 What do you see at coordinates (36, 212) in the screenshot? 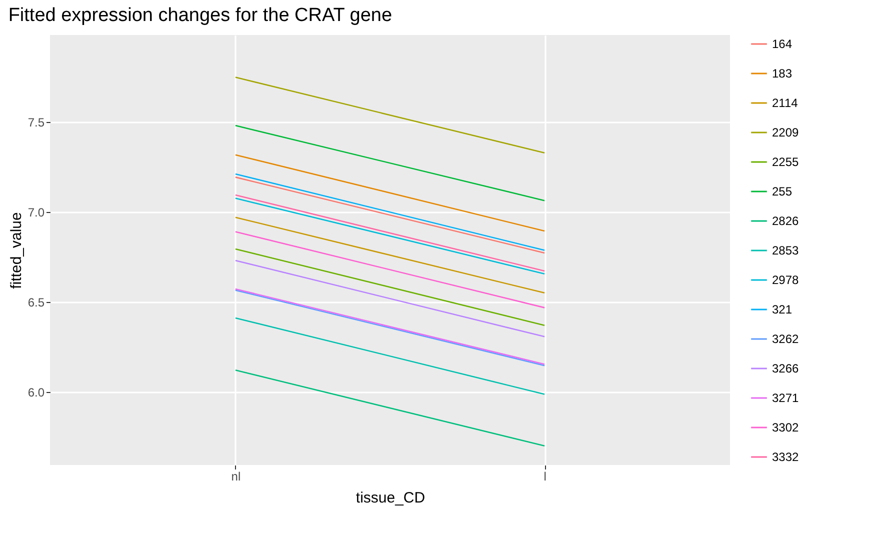
I see `y-tick-label: 7.0` at bounding box center [36, 212].